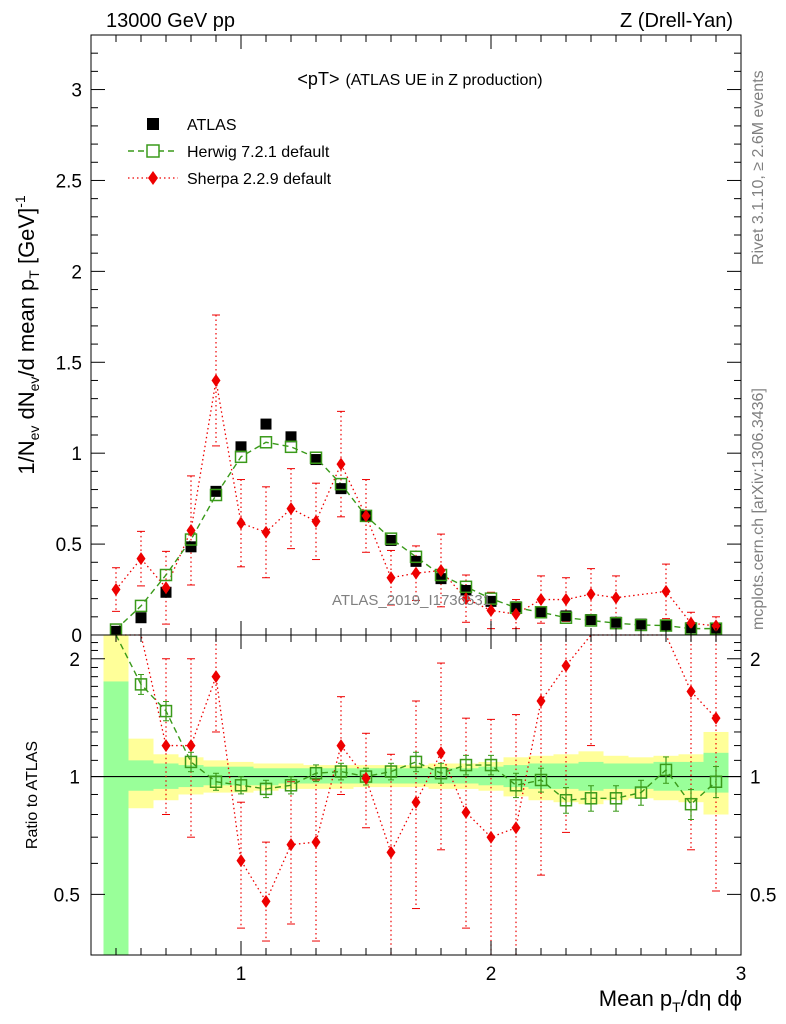 This screenshot has height=1024, width=786. What do you see at coordinates (212, 125) in the screenshot?
I see `legend-atlas-label: ATLAS` at bounding box center [212, 125].